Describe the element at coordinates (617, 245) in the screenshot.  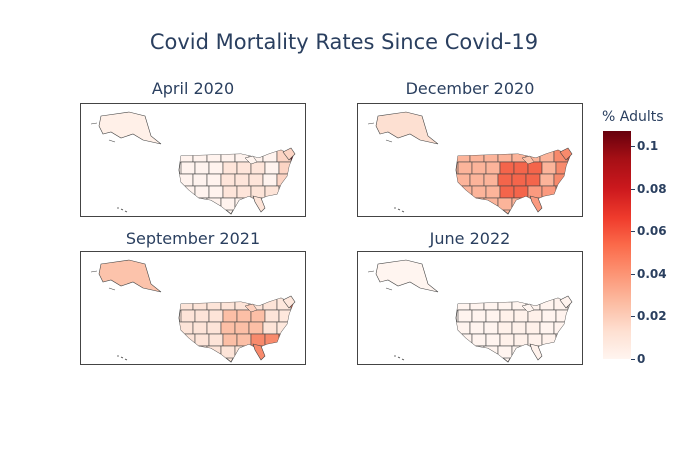
I see `colorbar` at that location.